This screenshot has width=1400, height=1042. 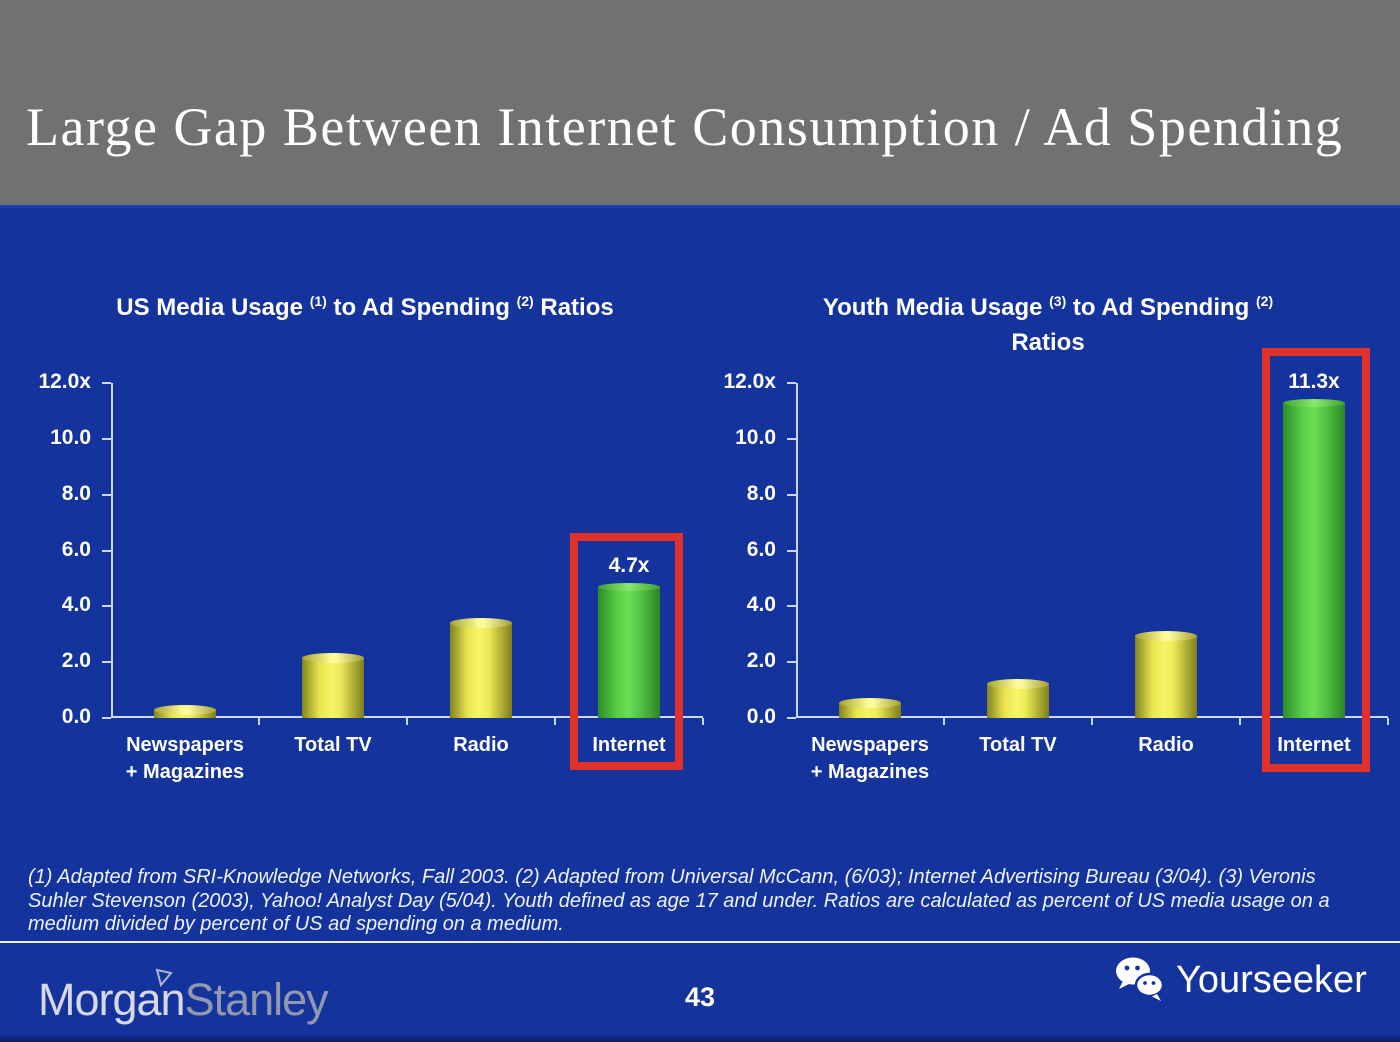 What do you see at coordinates (700, 942) in the screenshot?
I see `footer-separator-line` at bounding box center [700, 942].